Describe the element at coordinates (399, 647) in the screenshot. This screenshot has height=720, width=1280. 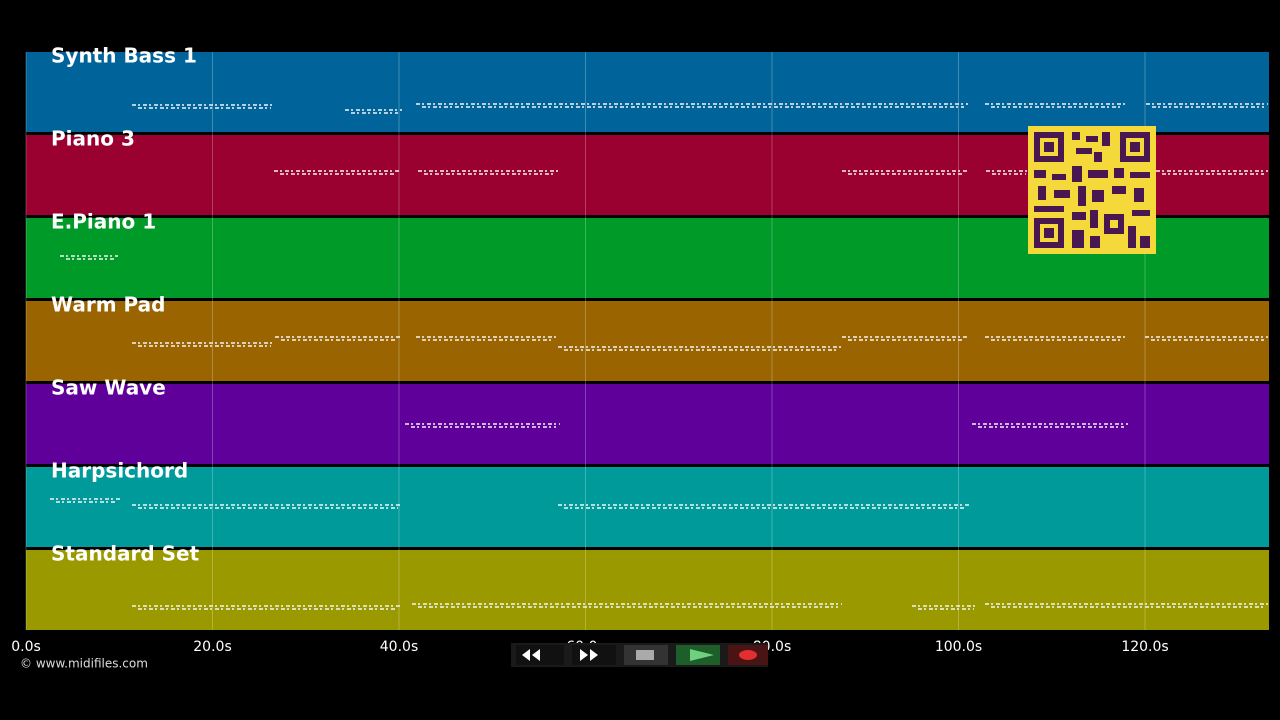
I see `time-tick-label: 40.0s` at that location.